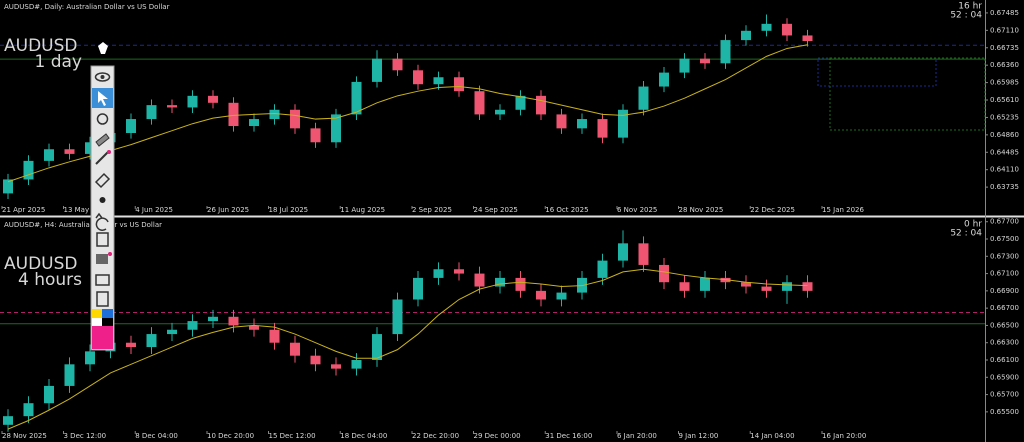  Describe the element at coordinates (102, 280) in the screenshot. I see `screenshot-tool` at that location.